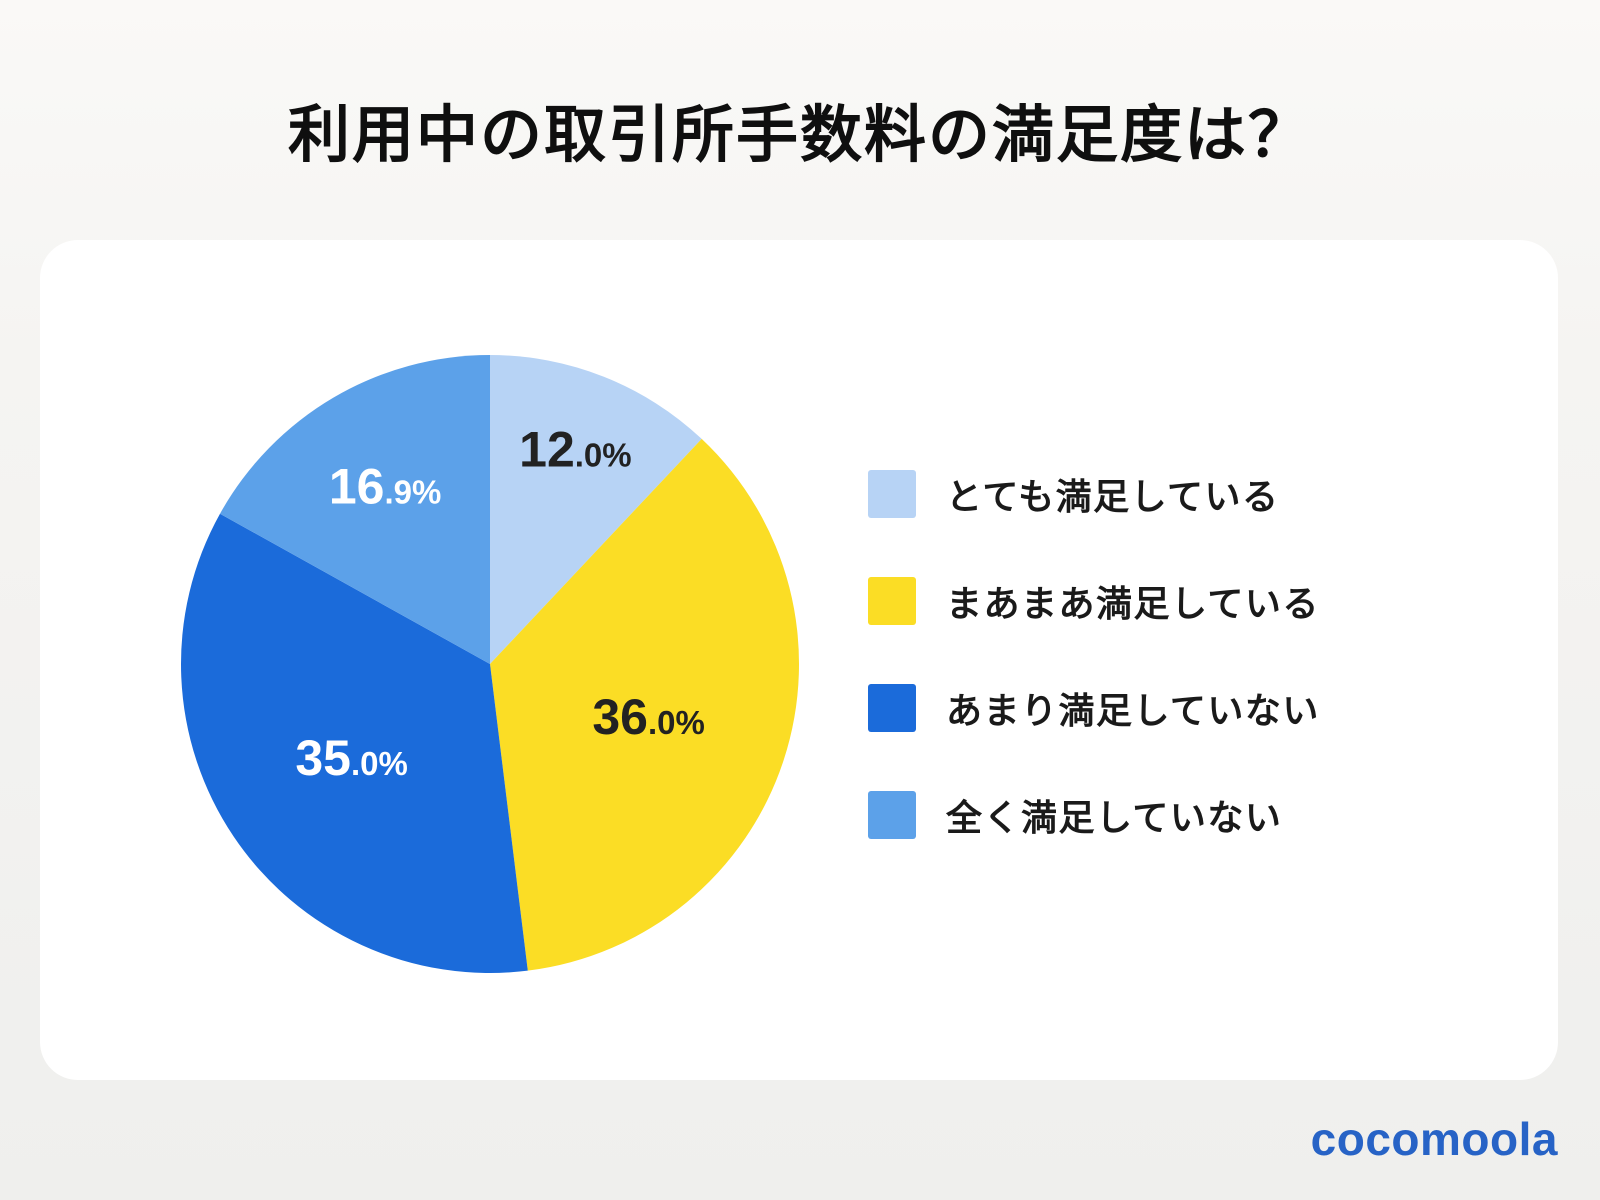 The width and height of the screenshot is (1600, 1200). I want to click on legend-item-3: 全く満足していない, so click(1094, 815).